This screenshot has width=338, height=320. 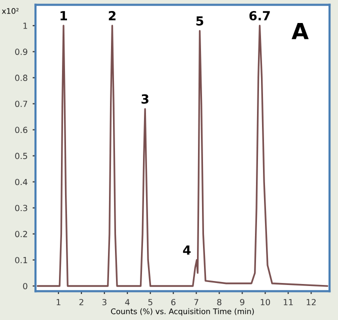 I want to click on y-tick-label: 0.4, so click(x=21, y=182).